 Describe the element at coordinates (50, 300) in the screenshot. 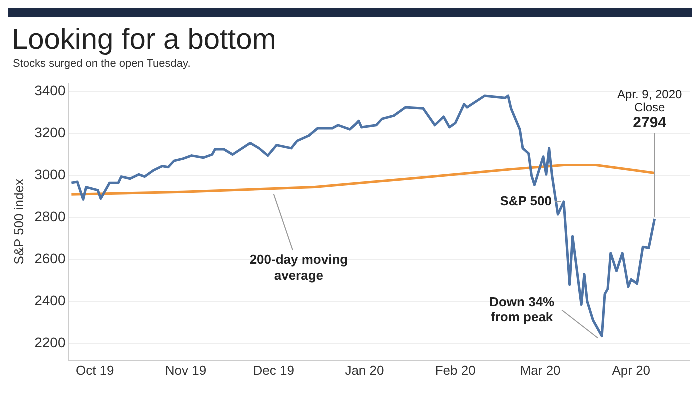

I see `y-tick-label: 2400` at that location.